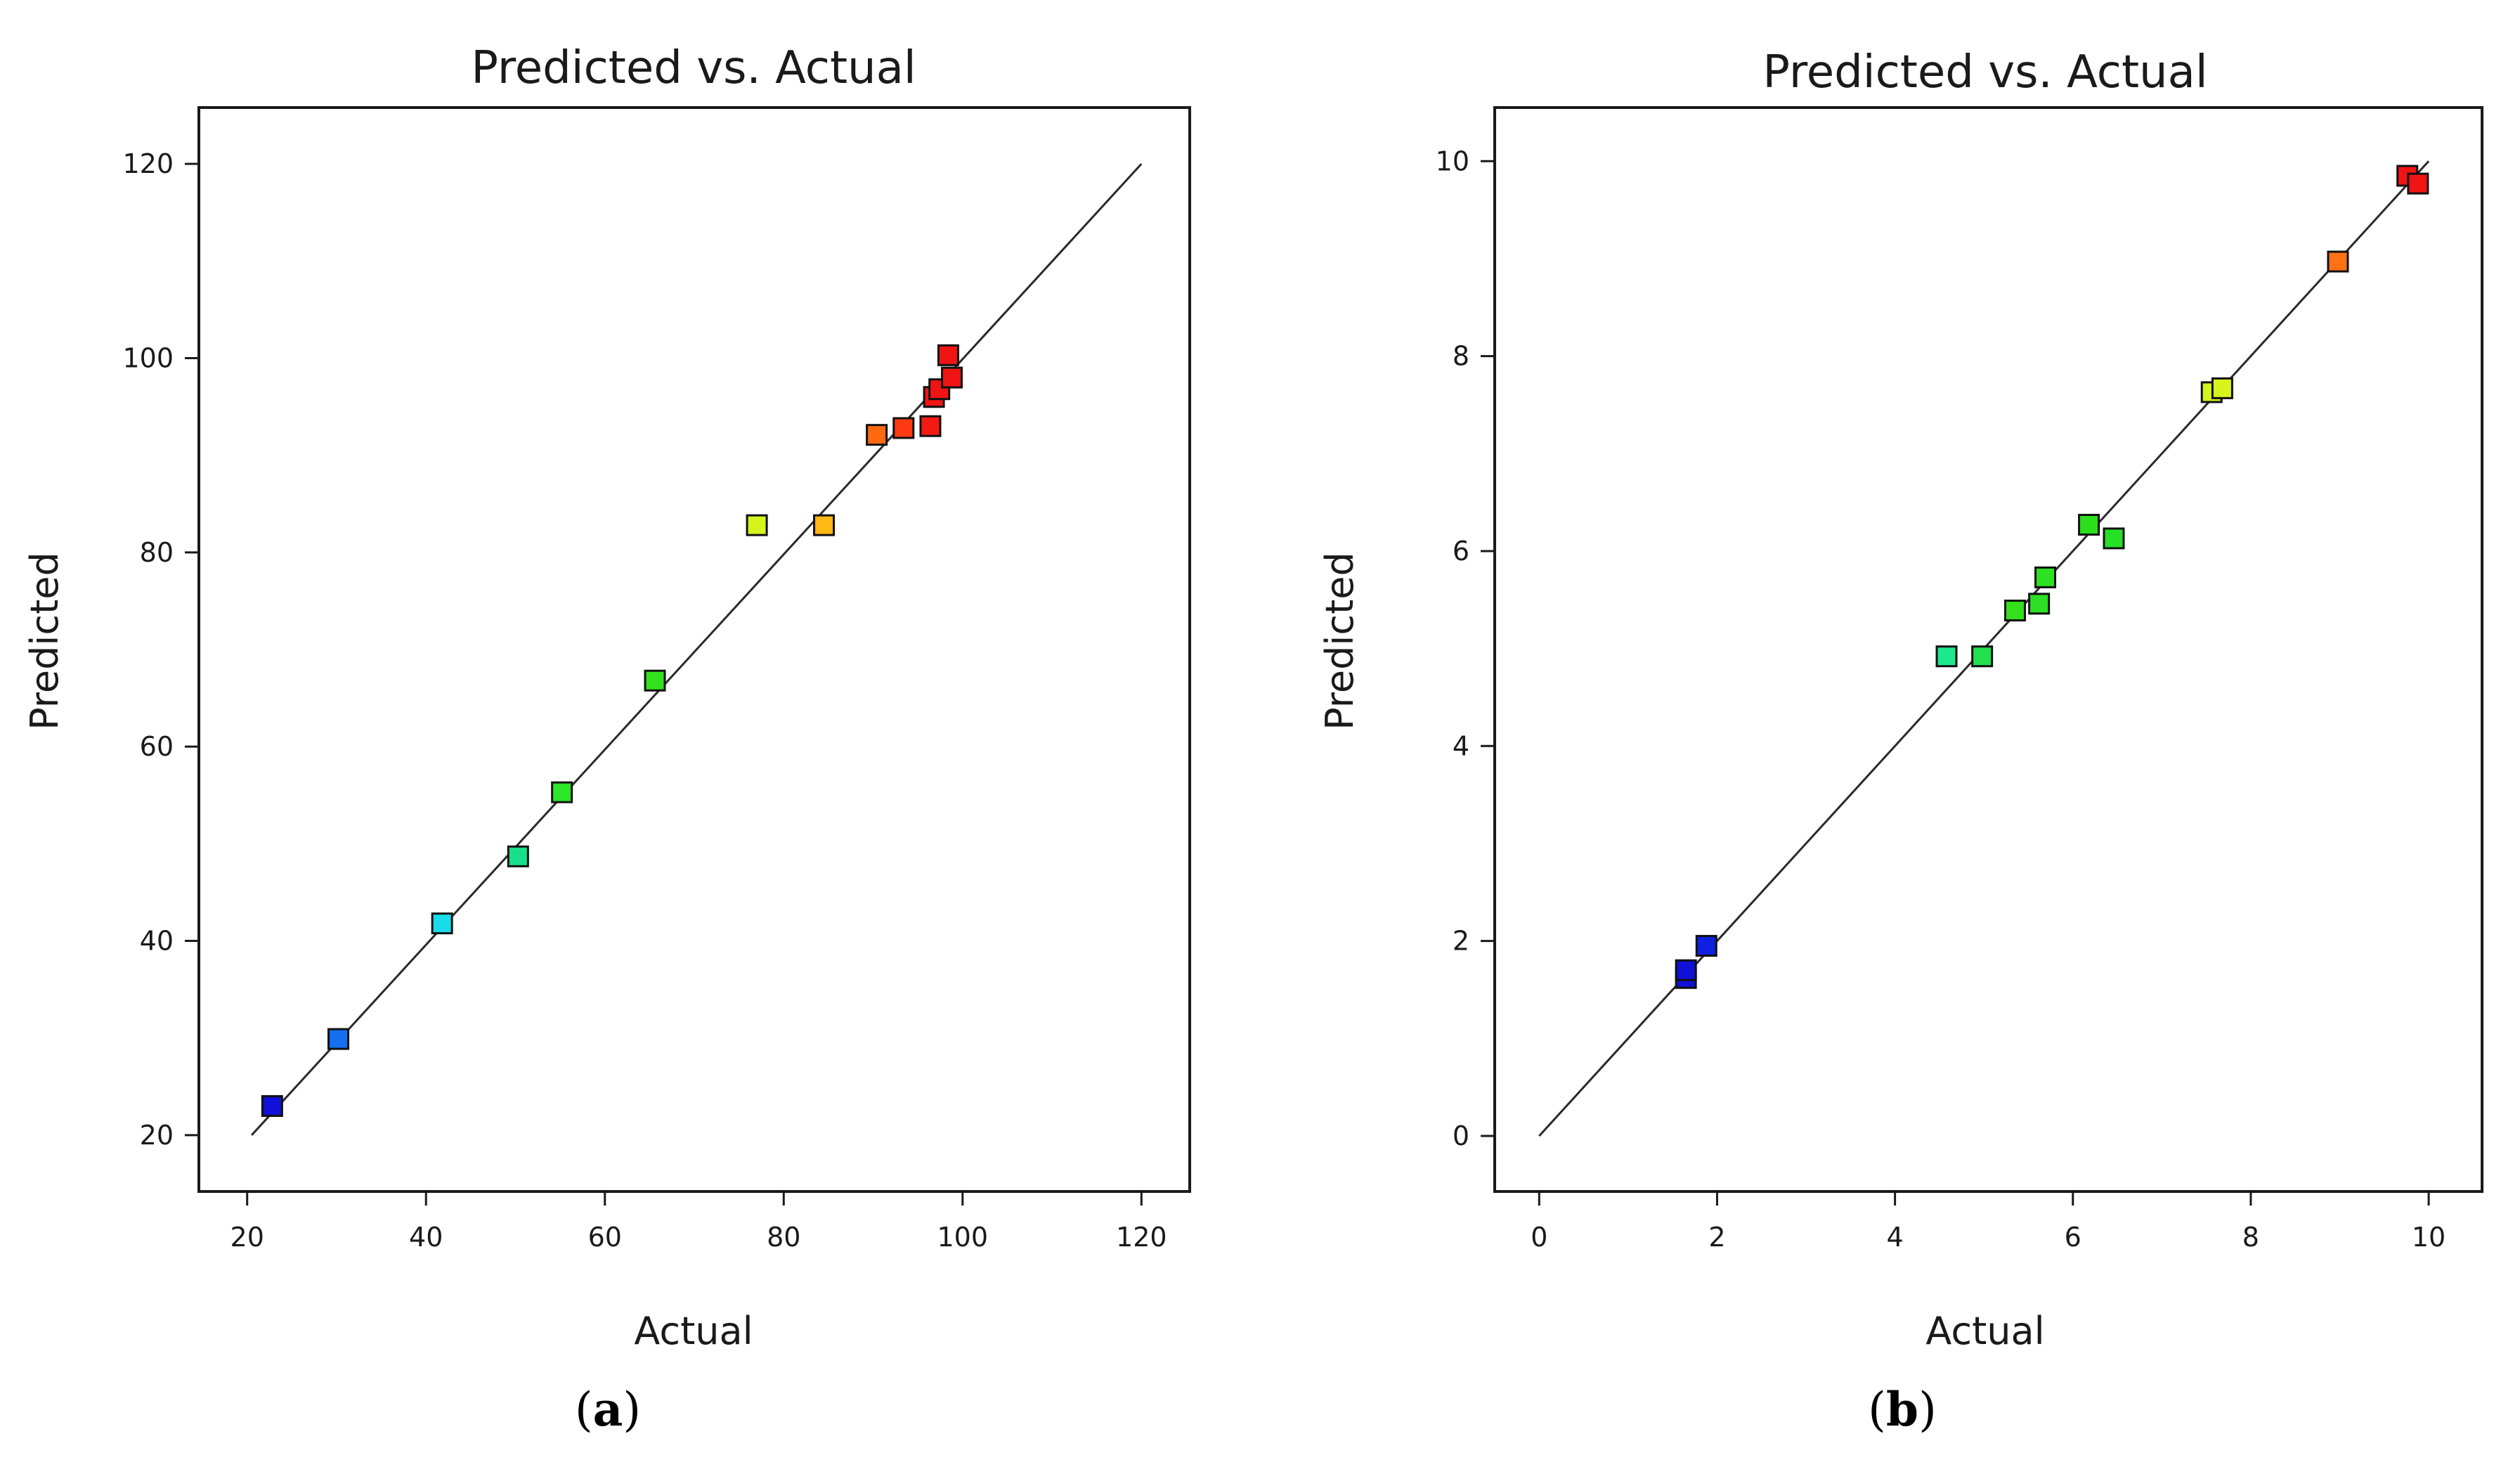 The height and width of the screenshot is (1460, 2520). Describe the element at coordinates (426, 1238) in the screenshot. I see `x-tick-label: 40` at that location.